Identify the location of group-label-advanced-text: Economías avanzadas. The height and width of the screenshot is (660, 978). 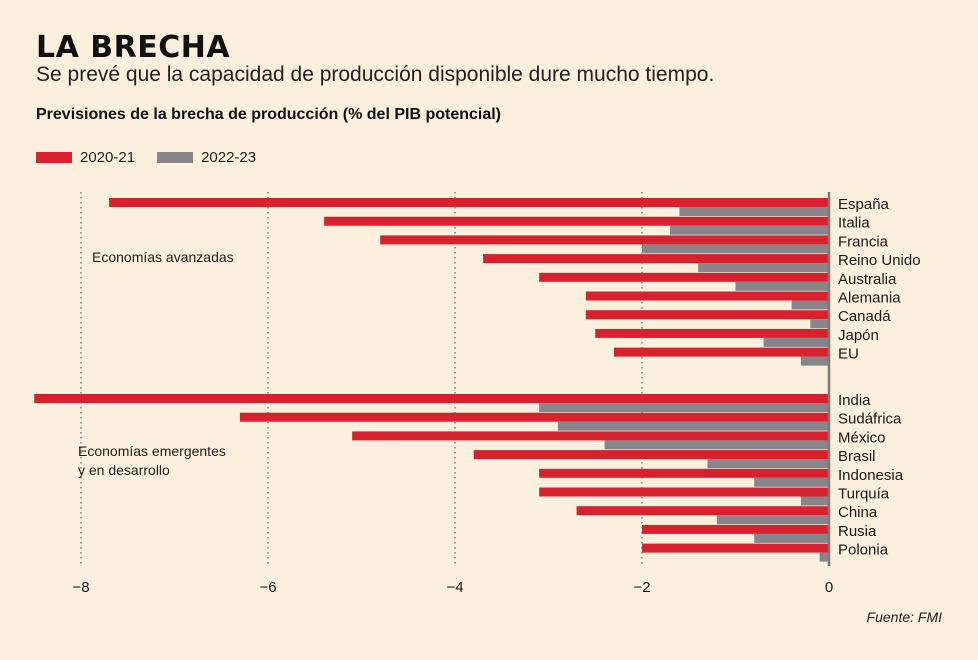
(163, 257).